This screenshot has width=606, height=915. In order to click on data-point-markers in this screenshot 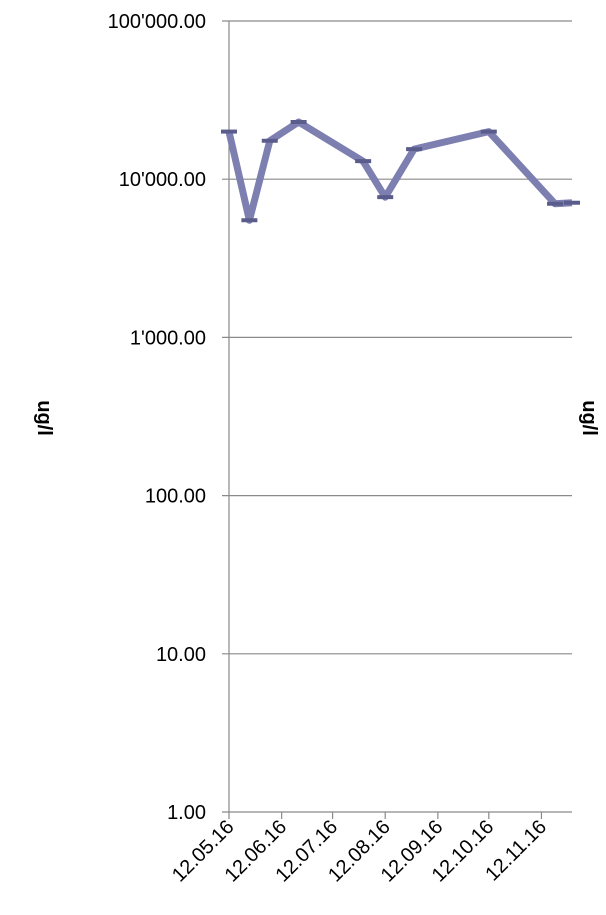, I will do `click(400, 171)`.